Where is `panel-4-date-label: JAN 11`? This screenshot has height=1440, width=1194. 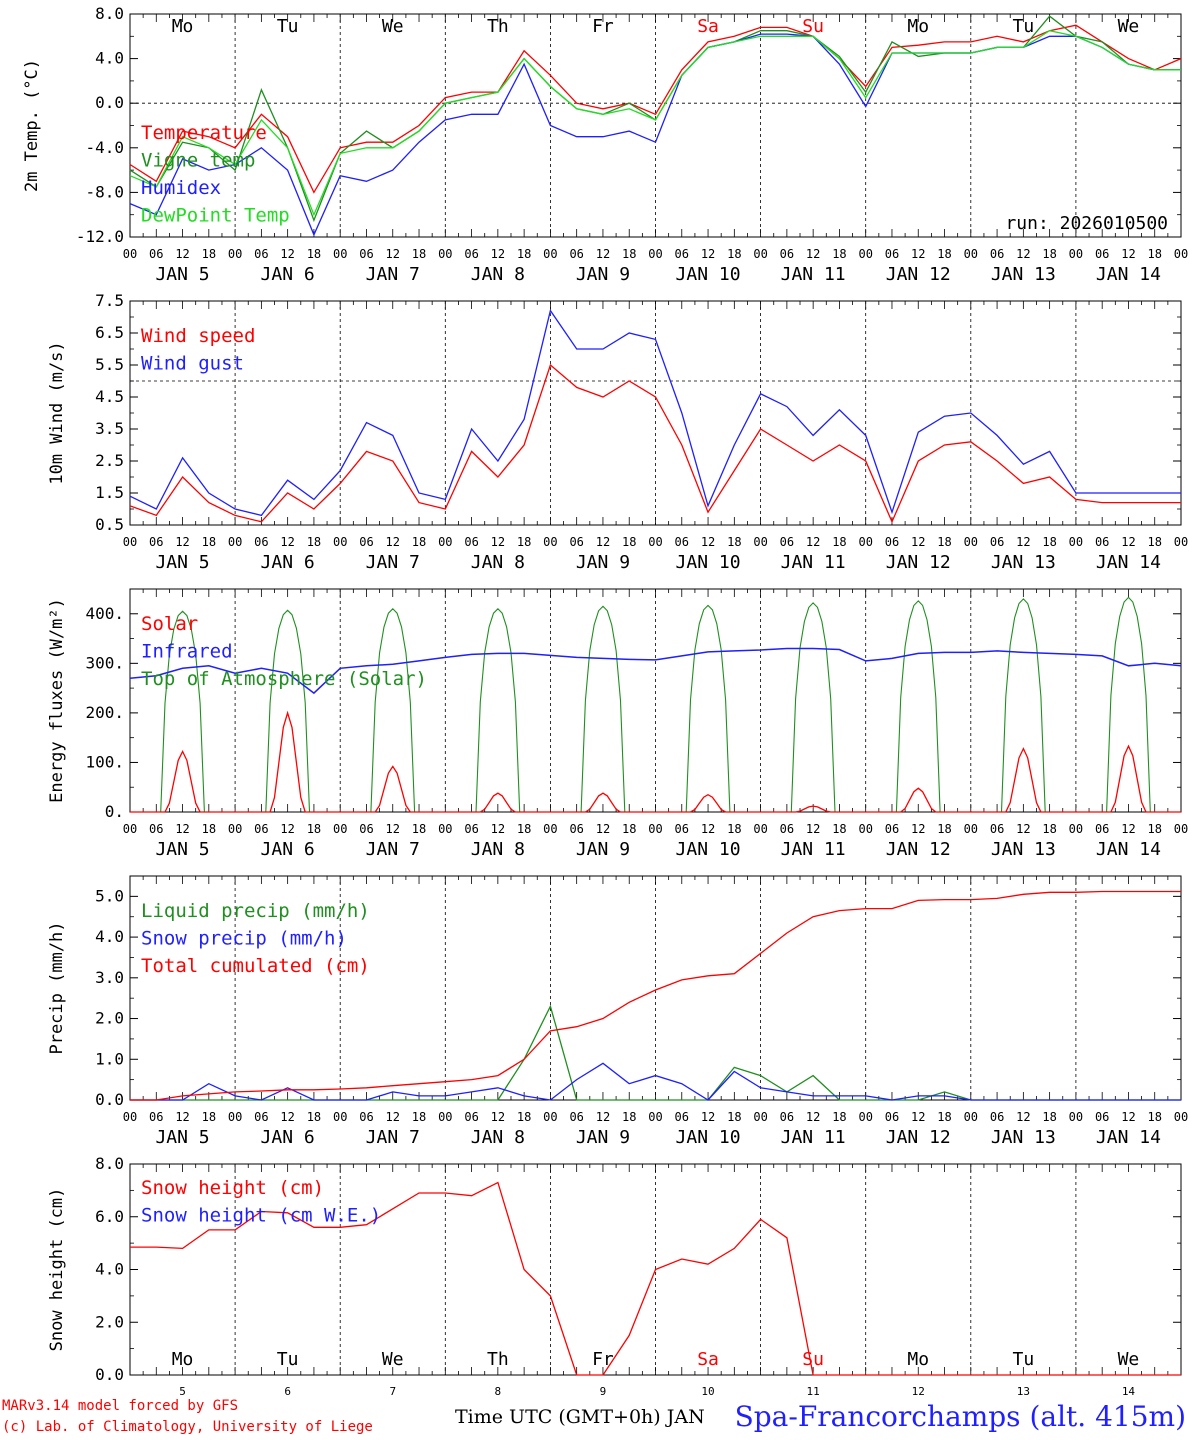 panel-4-date-label: JAN 11 is located at coordinates (813, 1137).